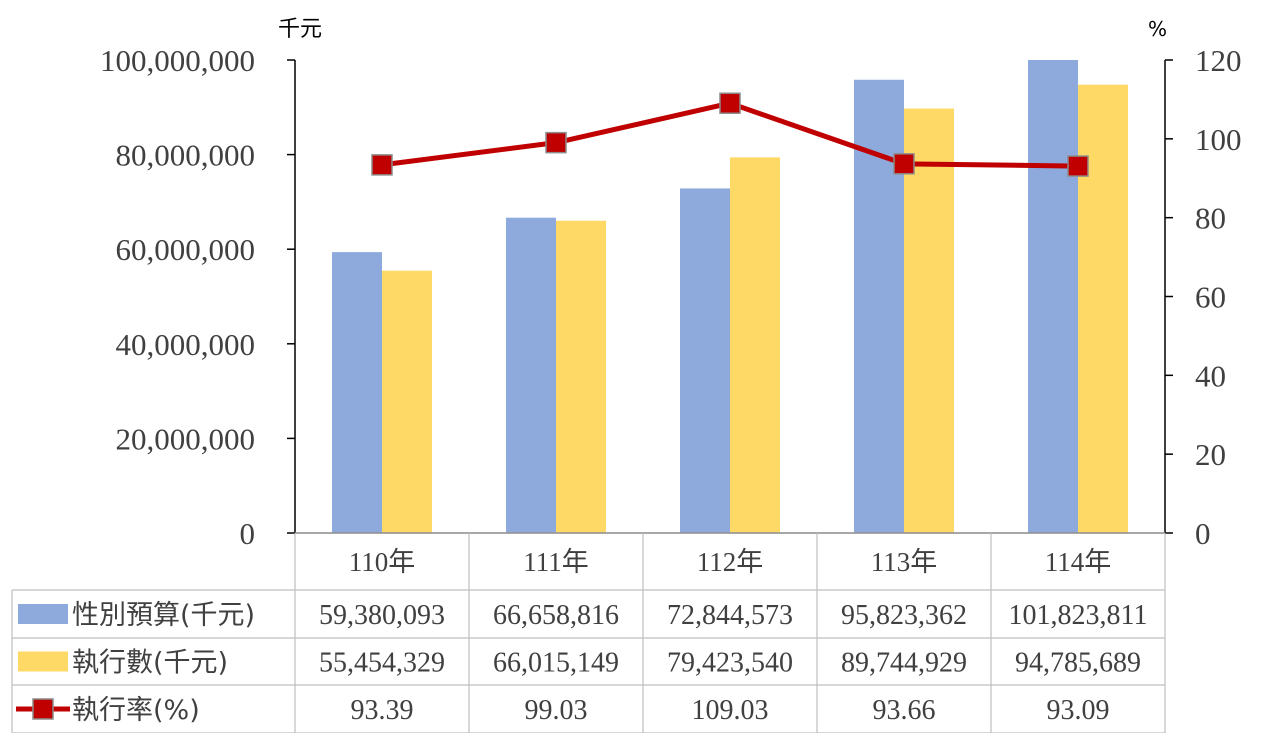 The image size is (1270, 733). What do you see at coordinates (730, 615) in the screenshot?
I see `table-cell: 72,844,573` at bounding box center [730, 615].